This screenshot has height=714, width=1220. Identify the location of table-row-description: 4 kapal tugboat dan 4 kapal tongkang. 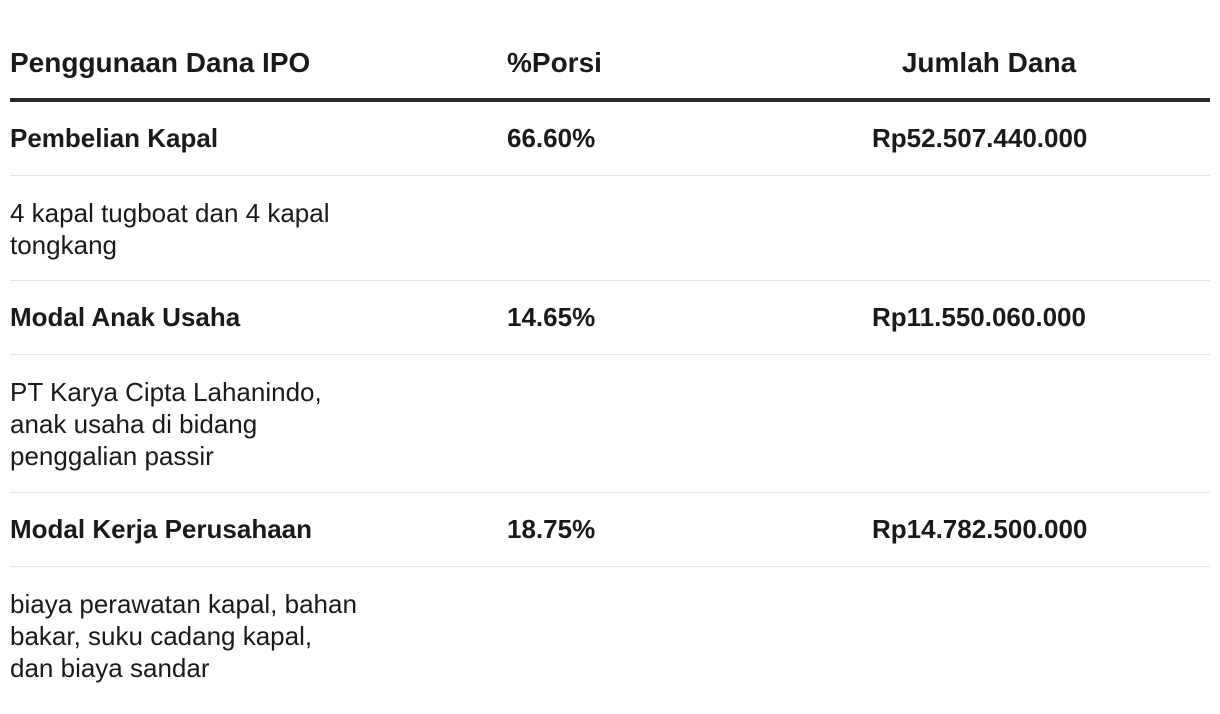
(610, 228).